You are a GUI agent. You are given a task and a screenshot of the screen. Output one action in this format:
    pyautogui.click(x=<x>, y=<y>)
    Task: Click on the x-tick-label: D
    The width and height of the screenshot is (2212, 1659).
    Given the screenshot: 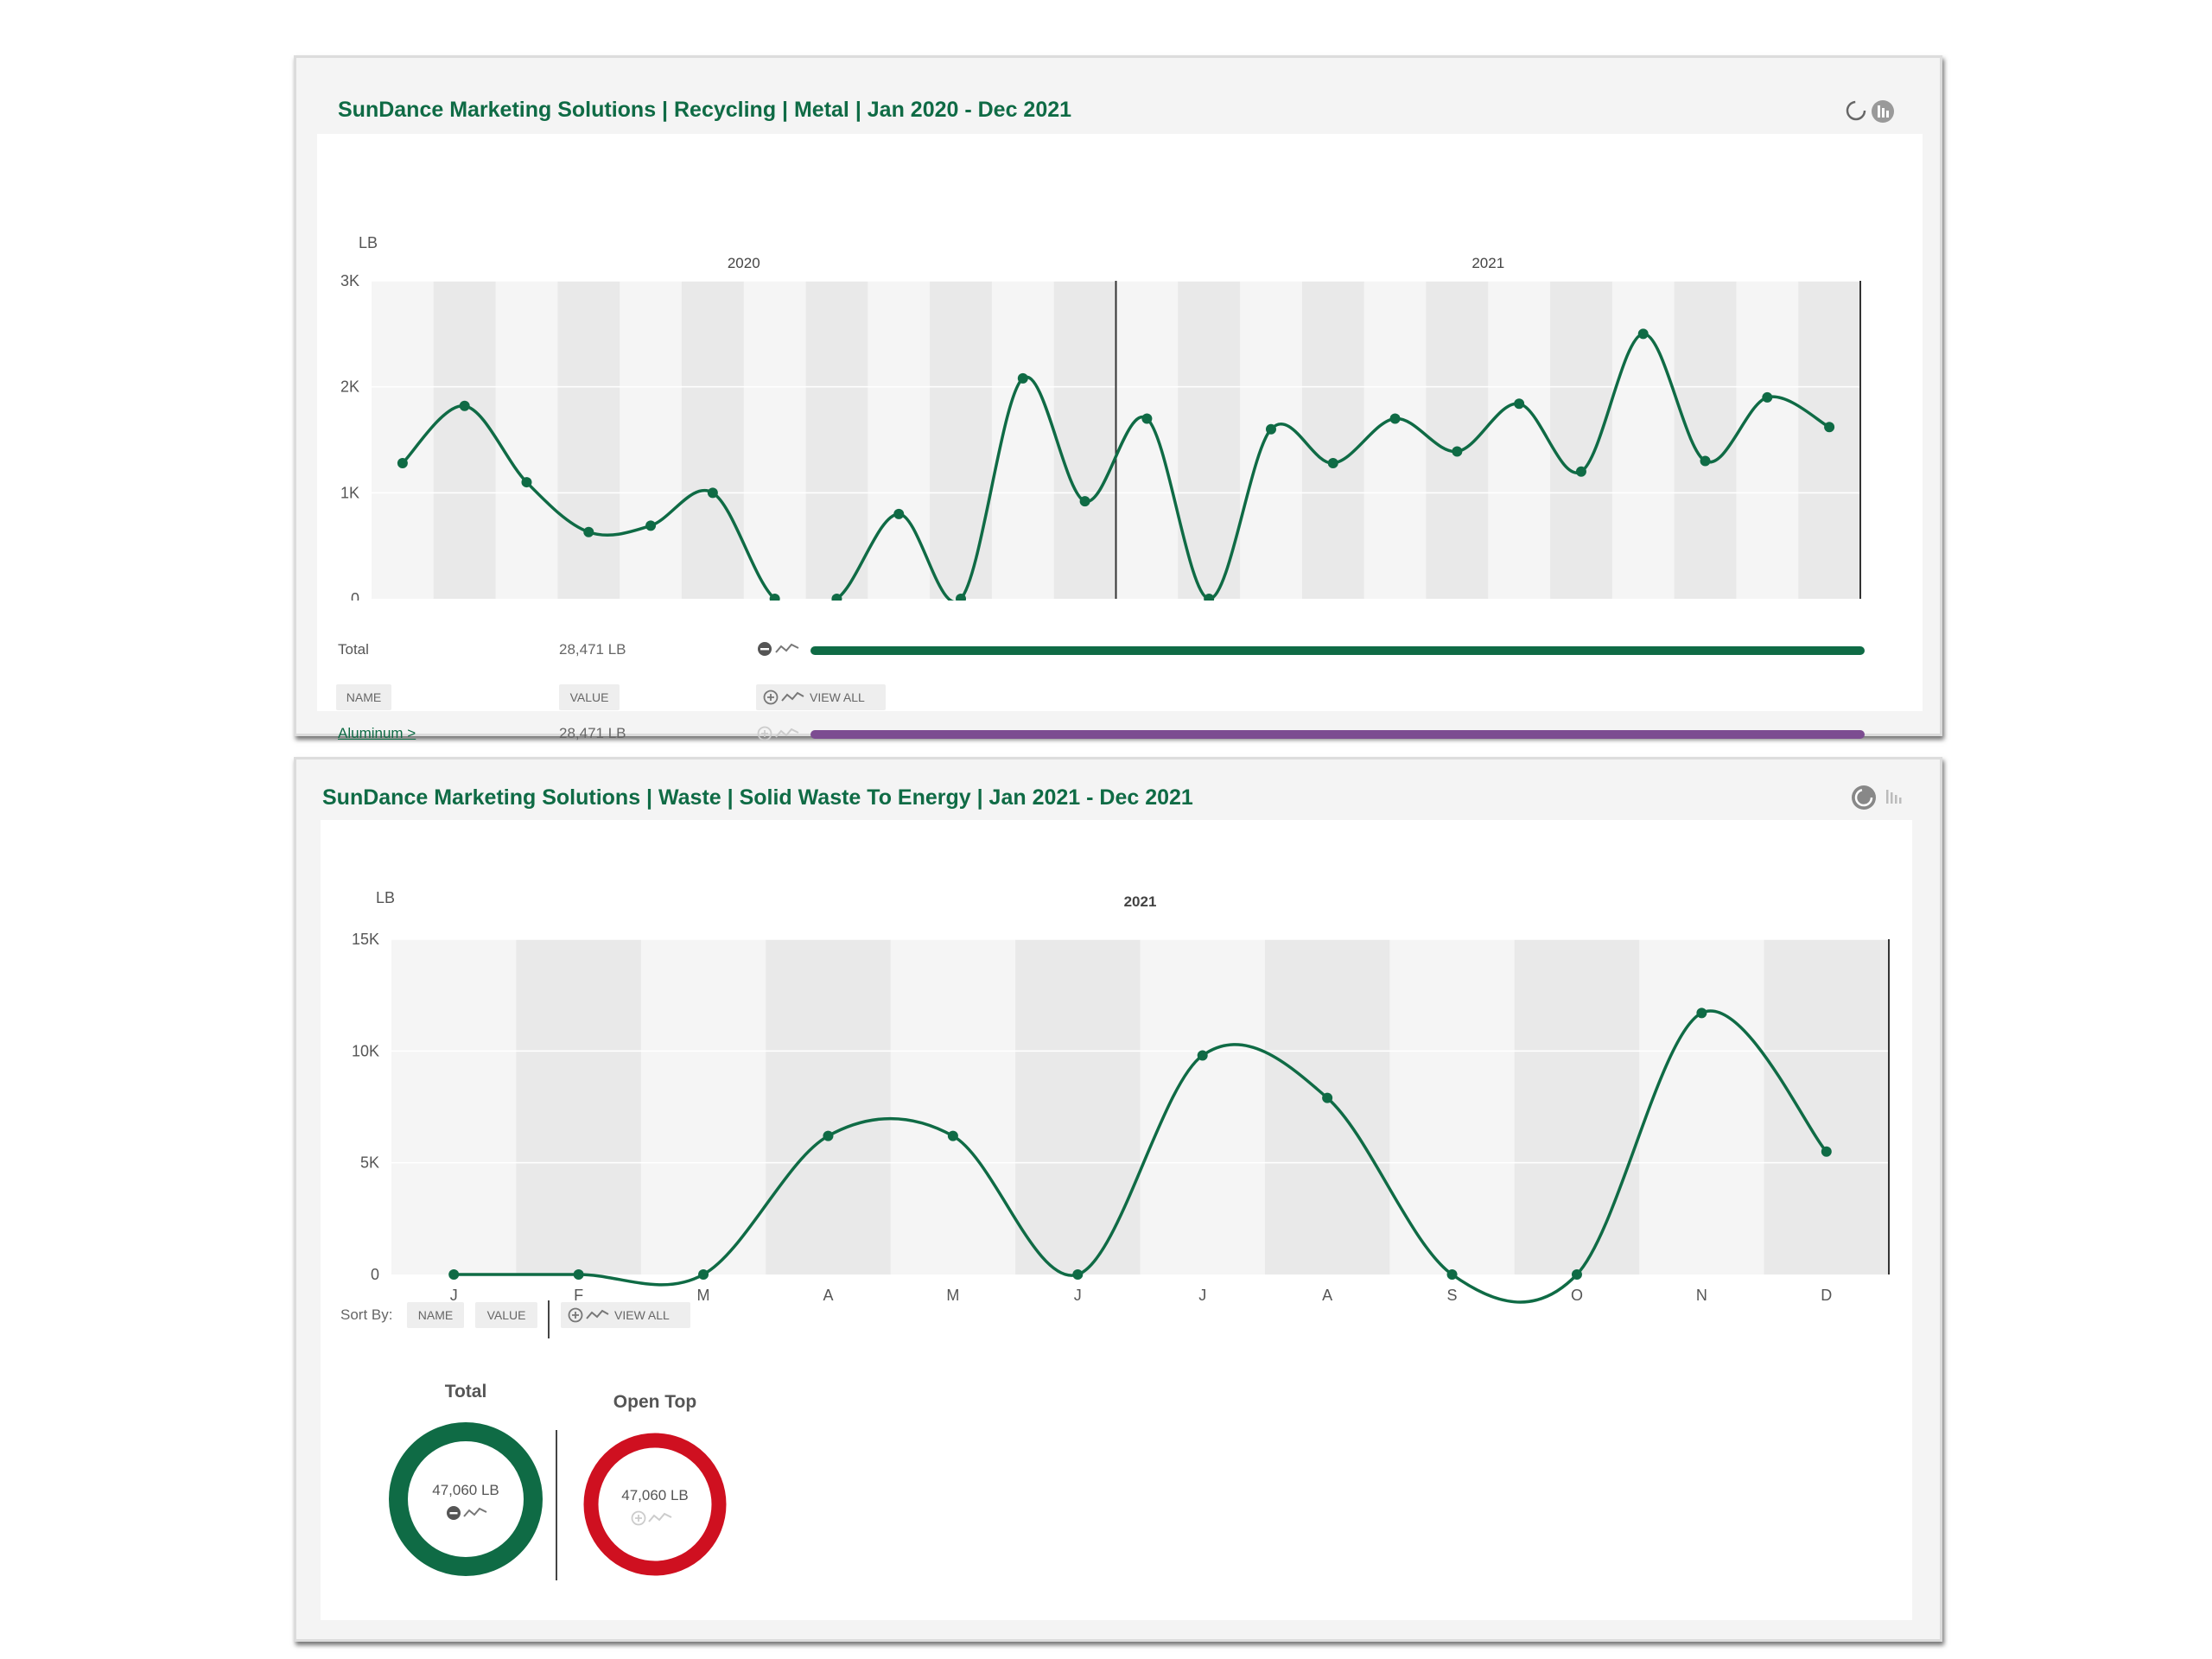 What is the action you would take?
    pyautogui.click(x=1827, y=1295)
    